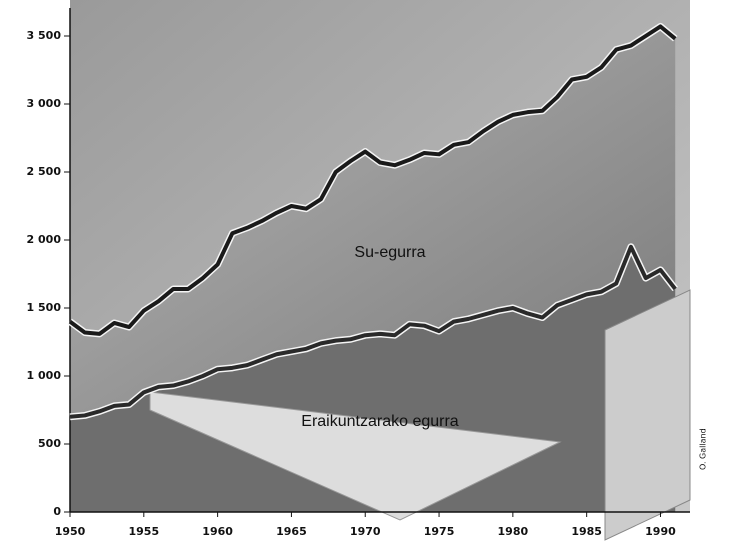 The height and width of the screenshot is (546, 740). I want to click on y-tick-label: 1 000, so click(44, 375).